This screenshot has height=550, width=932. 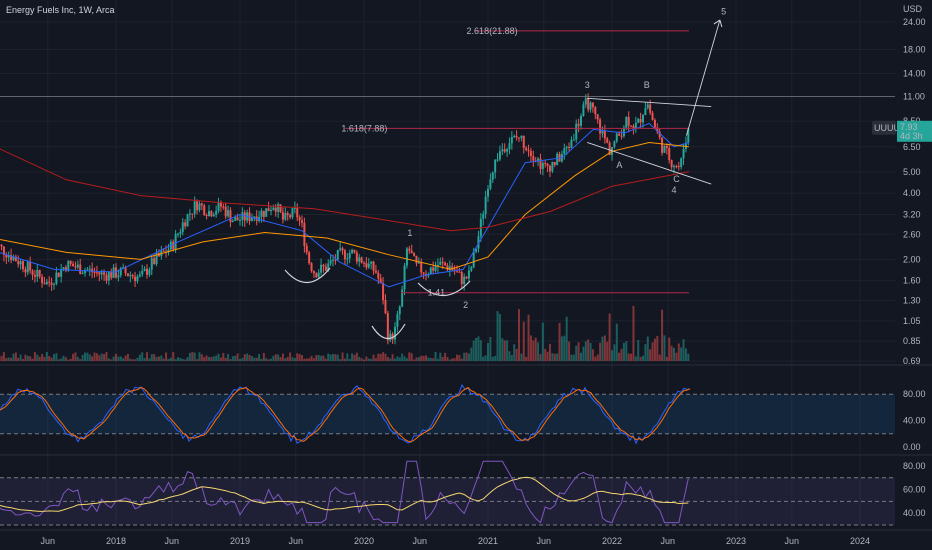 I want to click on time-tick-label: Jun, so click(x=172, y=541).